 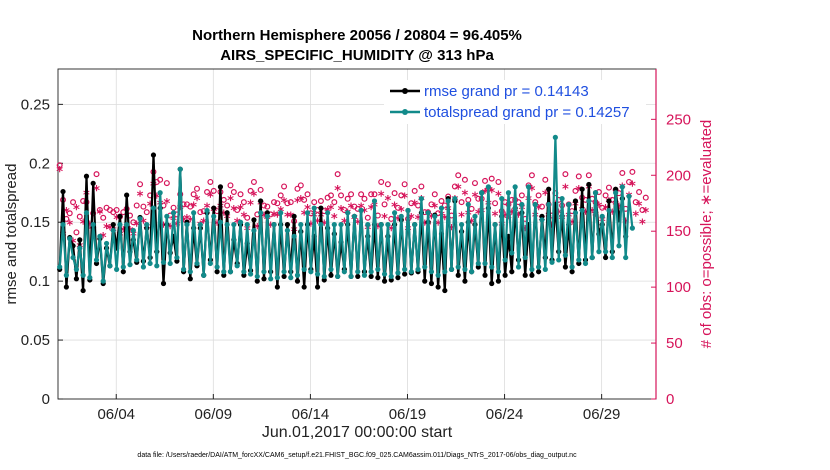 What do you see at coordinates (678, 175) in the screenshot?
I see `y2-tick-label: 200` at bounding box center [678, 175].